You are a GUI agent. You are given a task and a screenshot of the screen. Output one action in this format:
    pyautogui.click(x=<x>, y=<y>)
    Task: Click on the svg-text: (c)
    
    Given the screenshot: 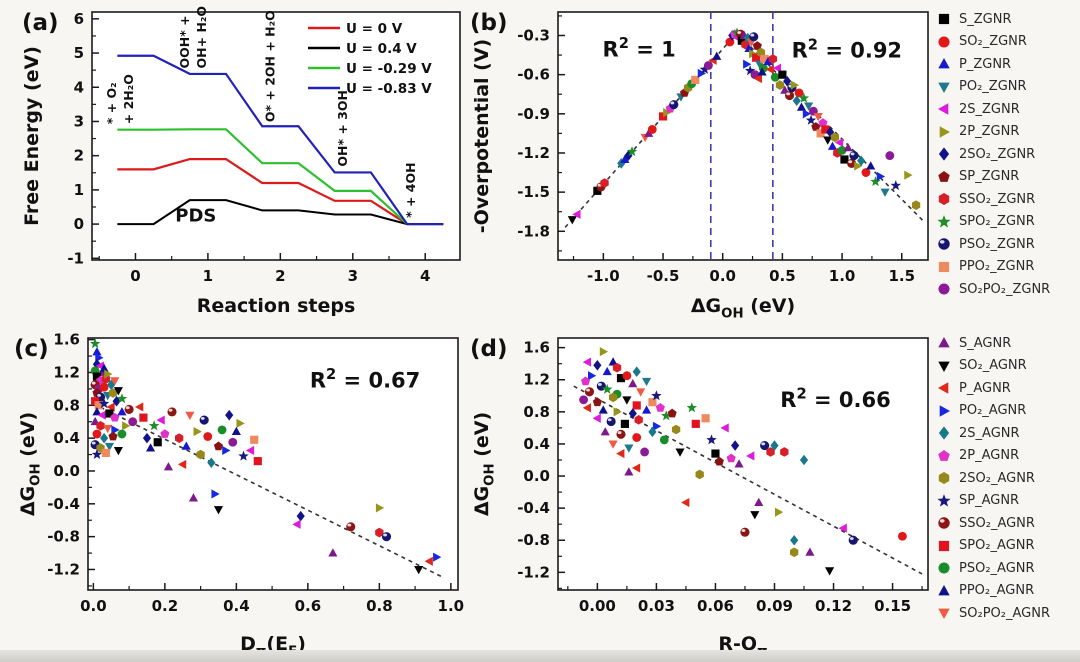 What is the action you would take?
    pyautogui.click(x=31, y=349)
    